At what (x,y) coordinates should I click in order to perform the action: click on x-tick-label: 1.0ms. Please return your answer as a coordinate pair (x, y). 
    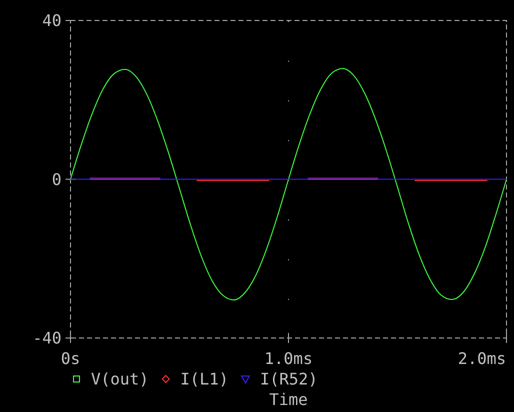
    Looking at the image, I should click on (288, 358).